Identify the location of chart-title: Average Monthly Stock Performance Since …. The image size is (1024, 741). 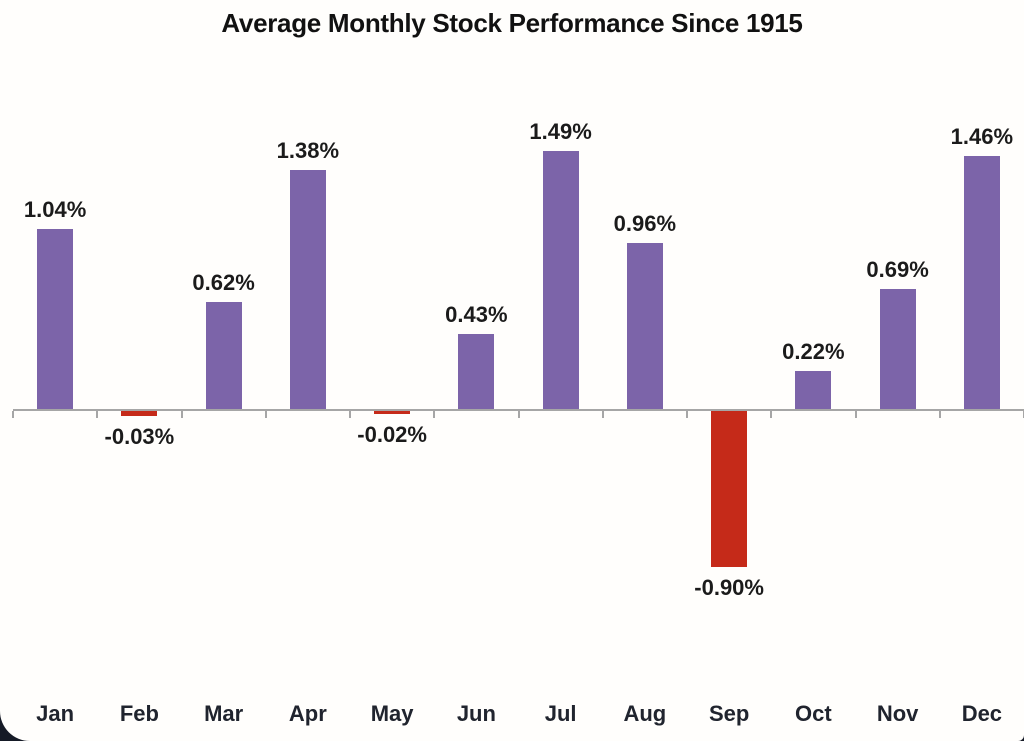
(512, 23).